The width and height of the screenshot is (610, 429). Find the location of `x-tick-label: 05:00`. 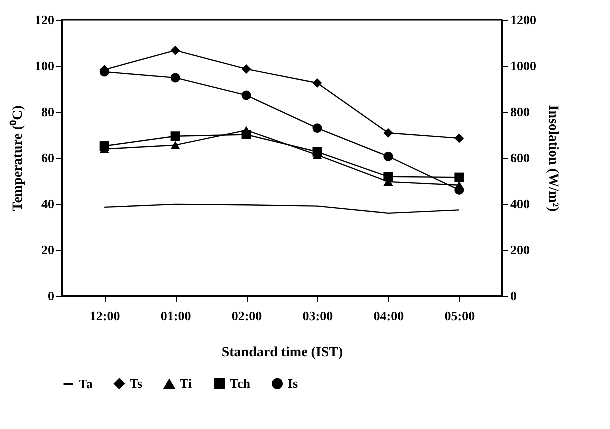

x-tick-label: 05:00 is located at coordinates (460, 316).